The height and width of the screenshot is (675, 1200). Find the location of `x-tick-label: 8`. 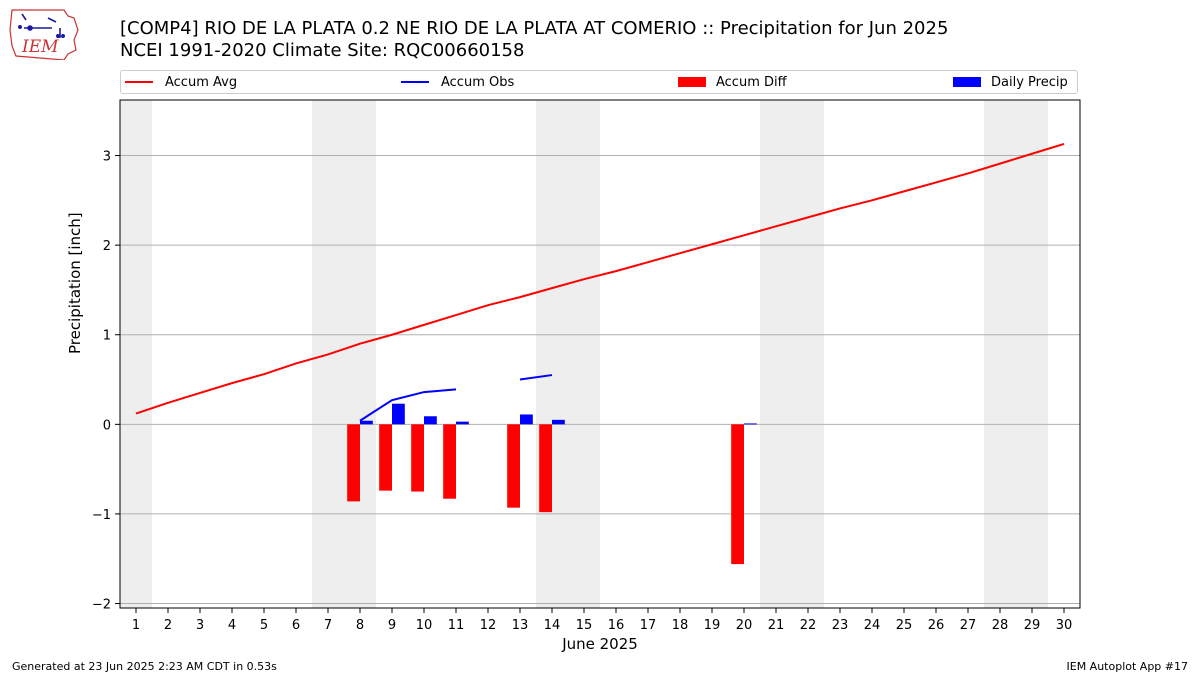

x-tick-label: 8 is located at coordinates (360, 625).